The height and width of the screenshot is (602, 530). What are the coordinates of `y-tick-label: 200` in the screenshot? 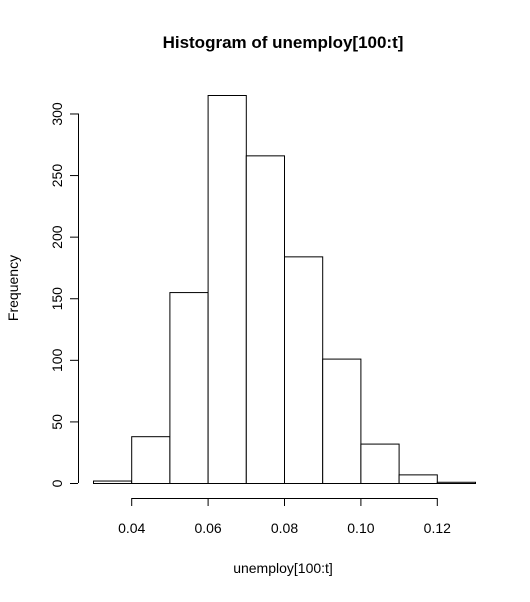 It's located at (57, 237).